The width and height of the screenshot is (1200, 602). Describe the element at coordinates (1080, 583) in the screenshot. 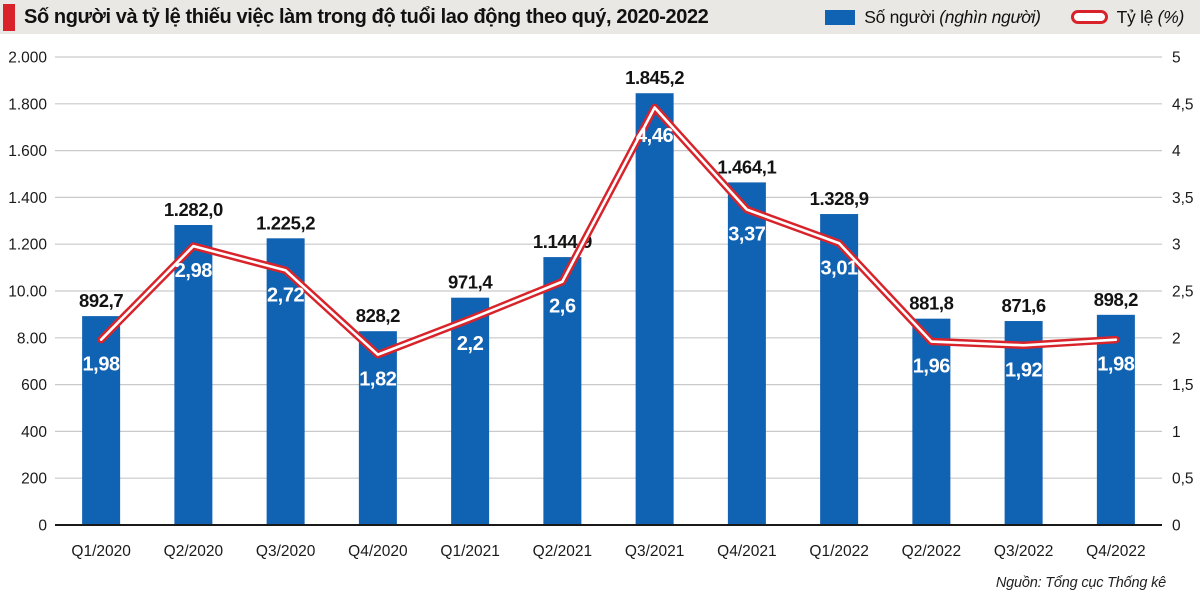

I see `source-note: Nguồn: Tổng cục Thống kê` at that location.